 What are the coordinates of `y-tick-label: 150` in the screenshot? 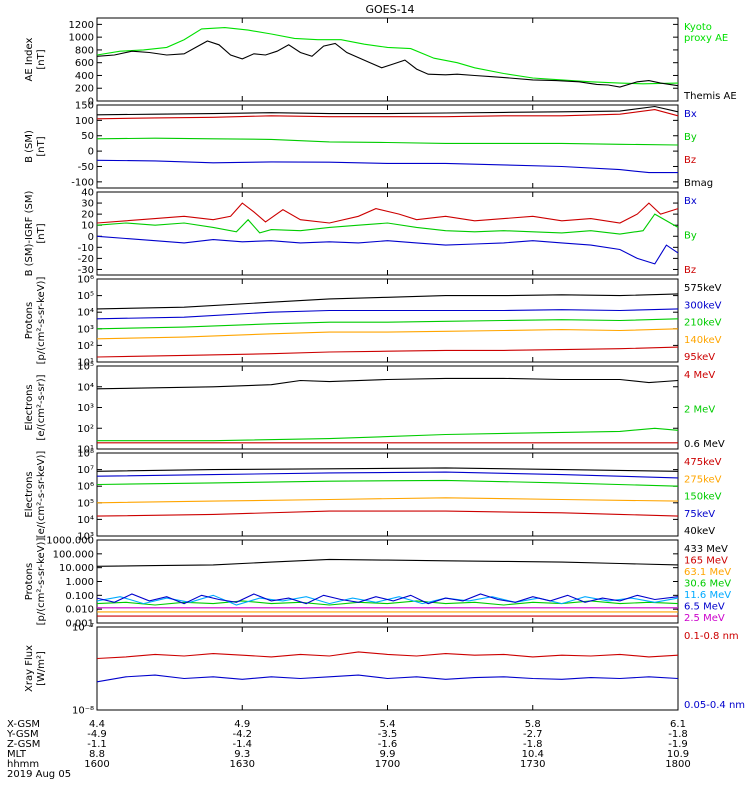 It's located at (84, 106).